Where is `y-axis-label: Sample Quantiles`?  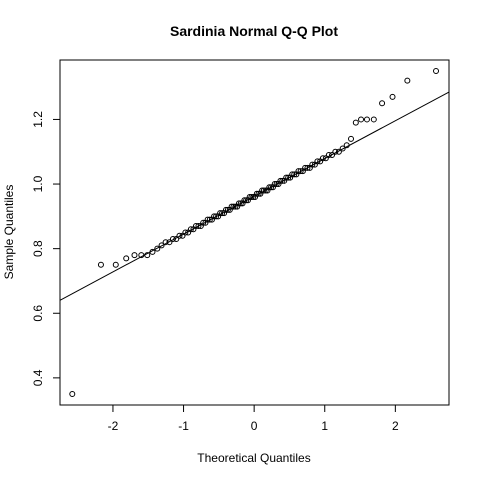 y-axis-label: Sample Quantiles is located at coordinates (9, 232).